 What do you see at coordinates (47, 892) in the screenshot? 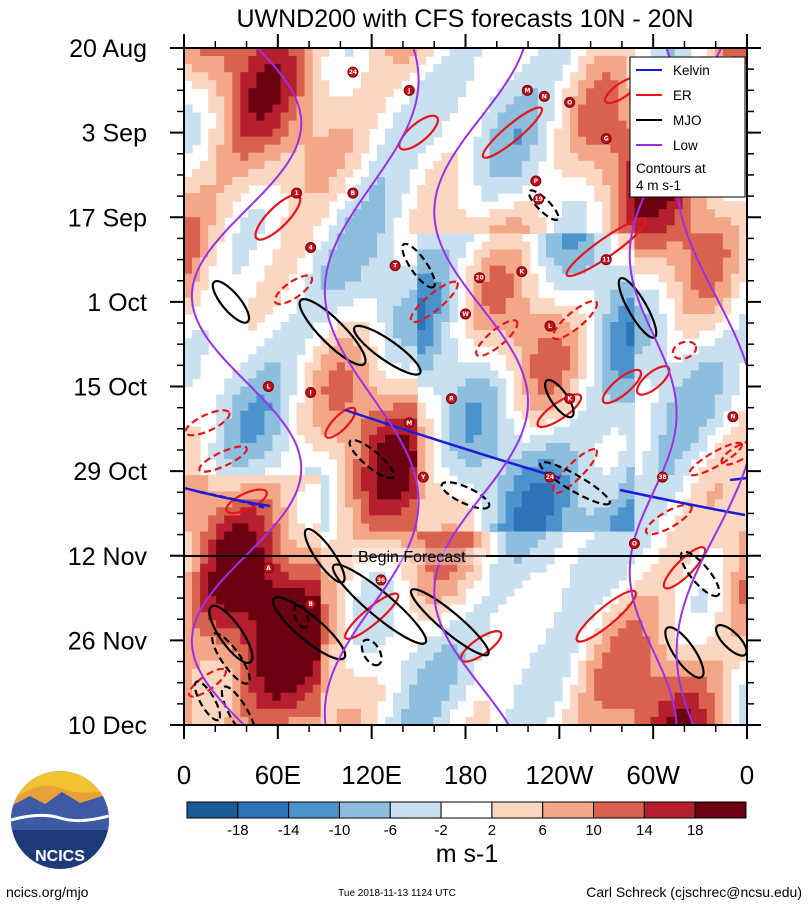
I see `footer-url: ncics.org/mjo` at bounding box center [47, 892].